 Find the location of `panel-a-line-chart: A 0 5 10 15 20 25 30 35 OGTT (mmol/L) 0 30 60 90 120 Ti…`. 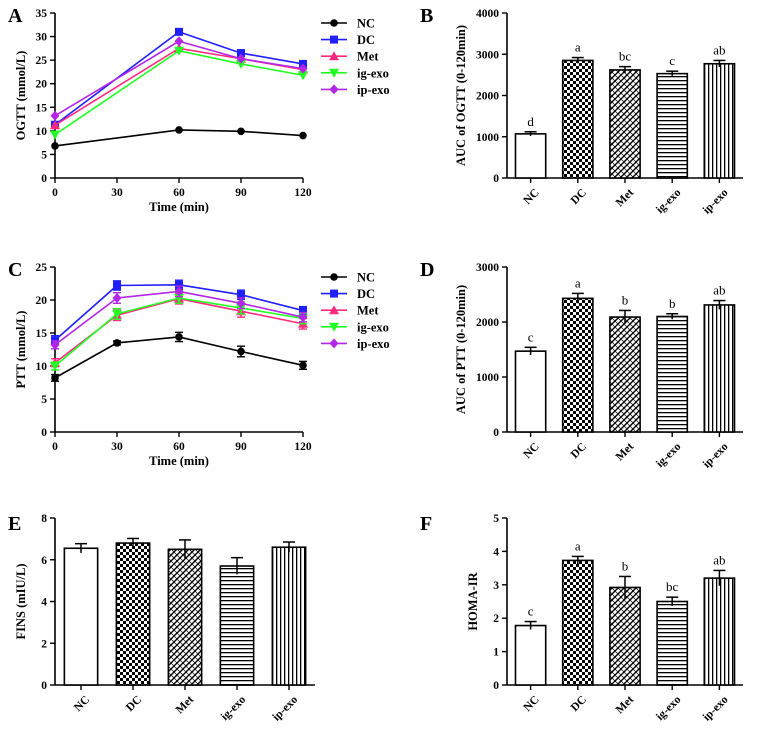

panel-a-line-chart: A 0 5 10 15 20 25 30 35 OGTT (mmol/L) 0 30 60 90 120 Ti… is located at coordinates (199, 109).